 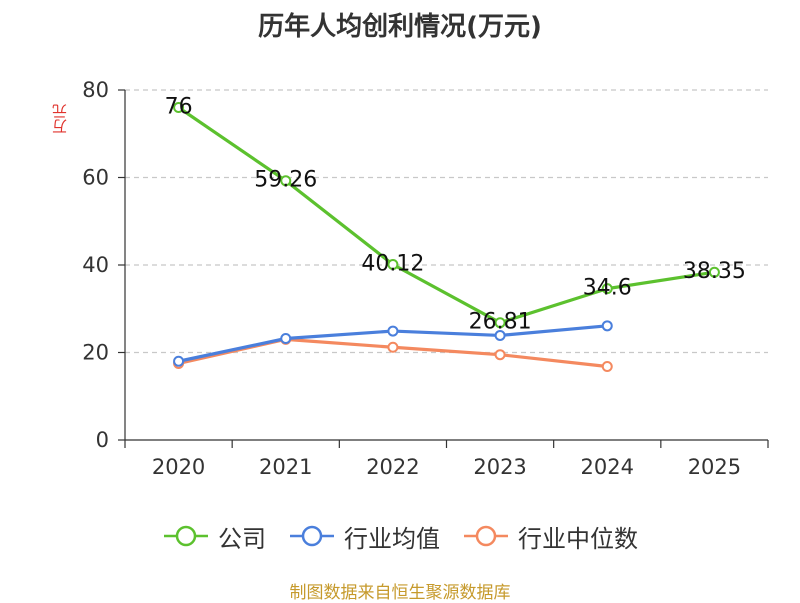 I want to click on x-tick-label: 2022, so click(x=392, y=467).